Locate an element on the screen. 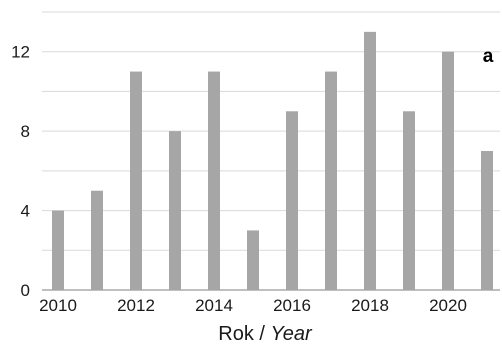 The image size is (502, 346). bar-2020 is located at coordinates (448, 170).